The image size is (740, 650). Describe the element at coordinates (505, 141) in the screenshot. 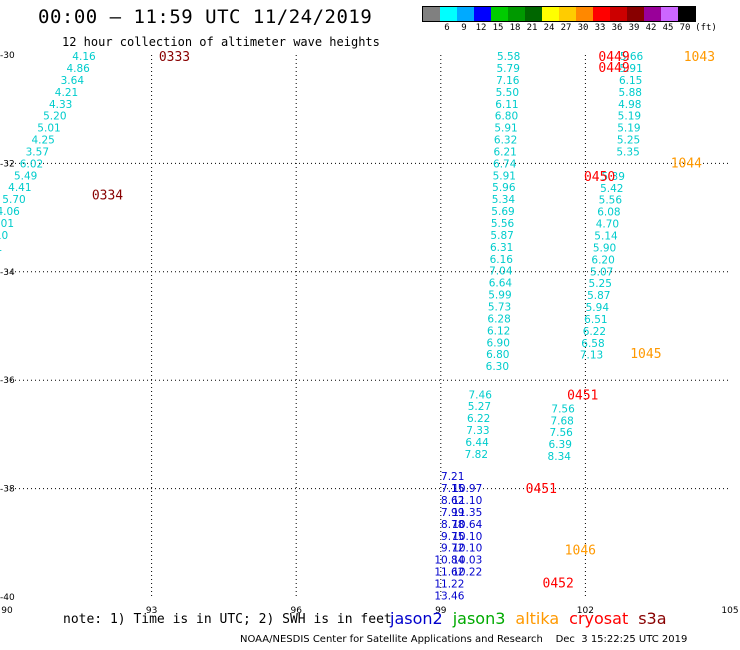

I see `wave-height-value: 6.32` at that location.